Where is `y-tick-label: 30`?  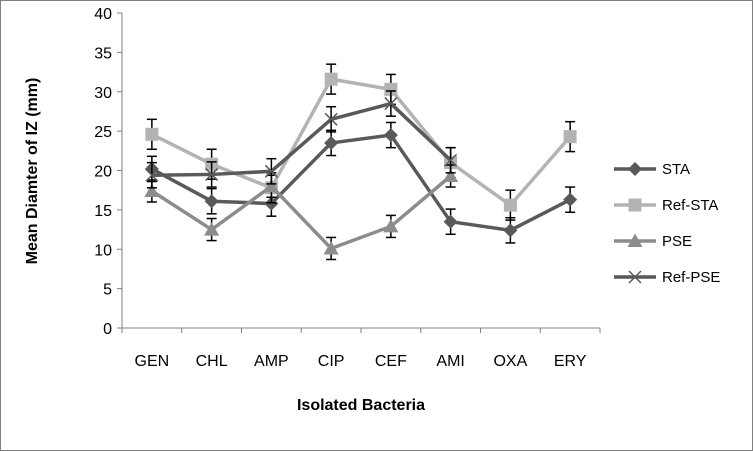
y-tick-label: 30 is located at coordinates (103, 93).